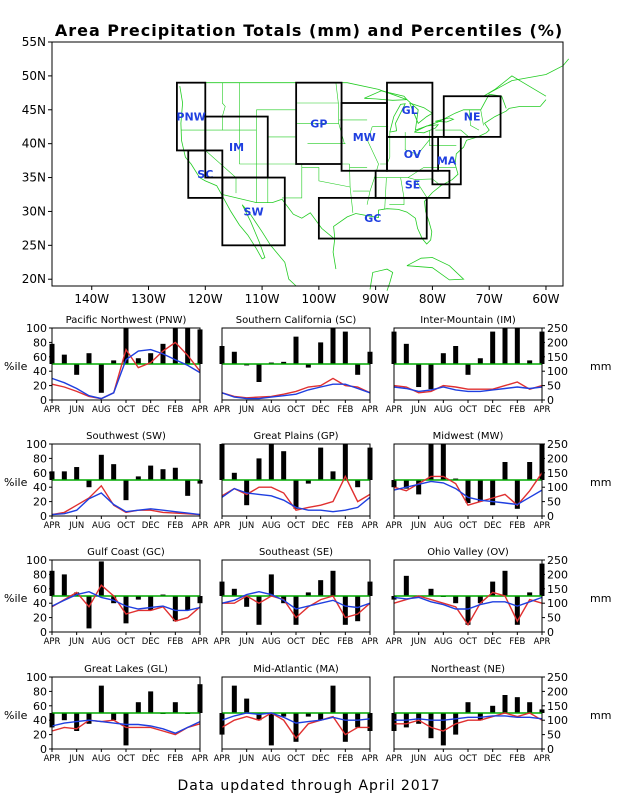  Describe the element at coordinates (296, 481) in the screenshot. I see `chart-panel: Great Plains (GP) APR JUN AUG OCT DEC FEB APR` at that location.